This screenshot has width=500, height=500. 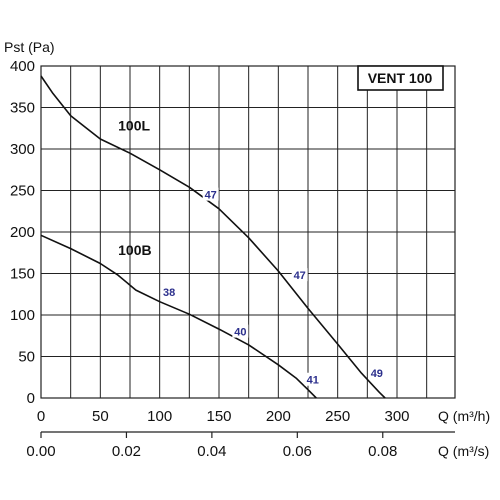 What do you see at coordinates (31, 398) in the screenshot?
I see `y-tick-label: 0` at bounding box center [31, 398].